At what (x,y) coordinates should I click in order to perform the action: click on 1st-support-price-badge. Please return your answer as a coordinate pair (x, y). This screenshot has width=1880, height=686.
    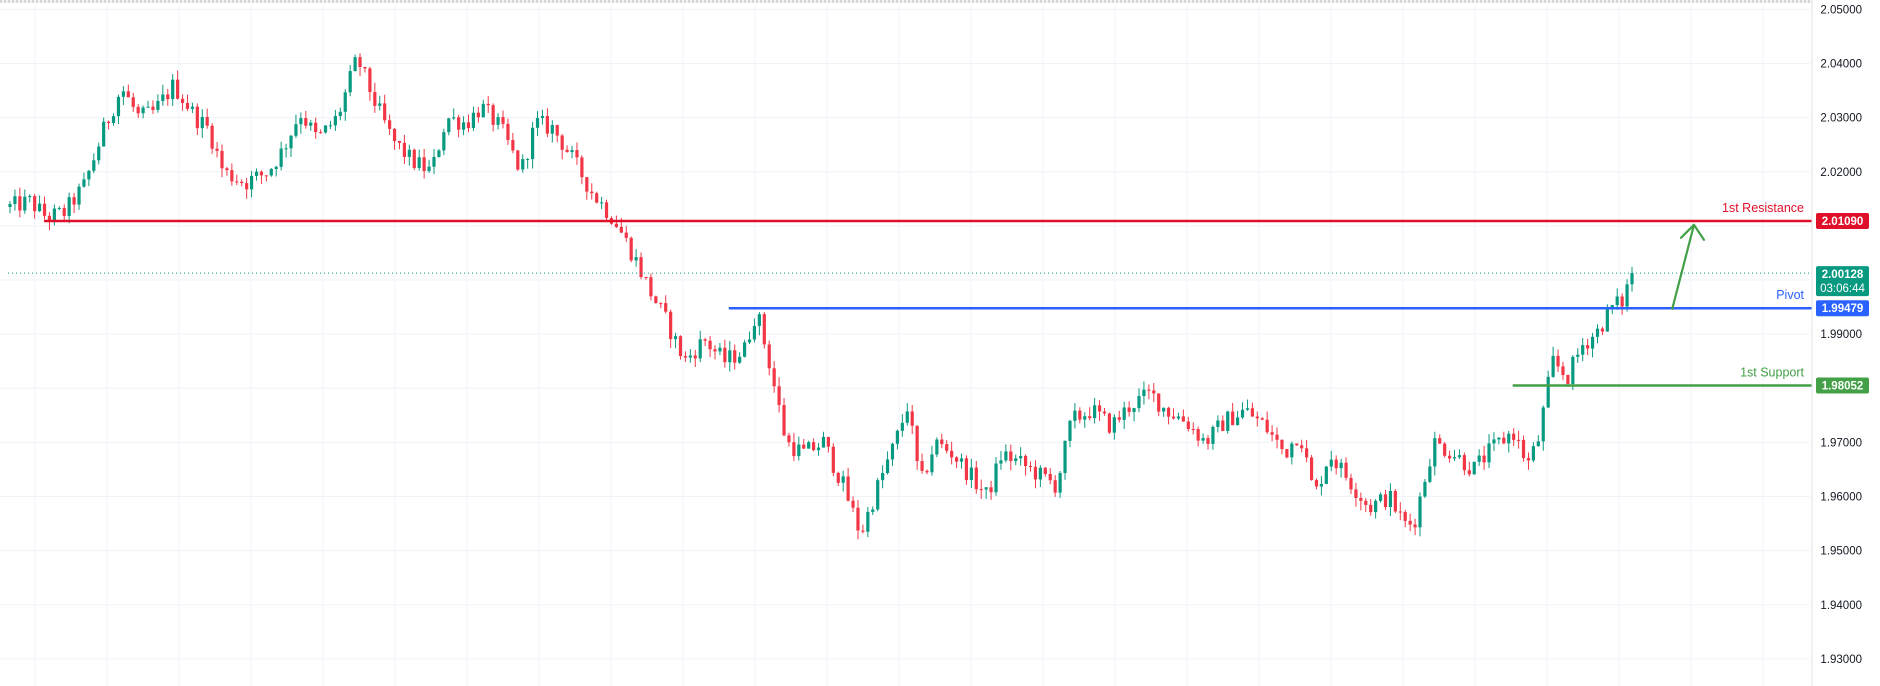
    Looking at the image, I should click on (1842, 385).